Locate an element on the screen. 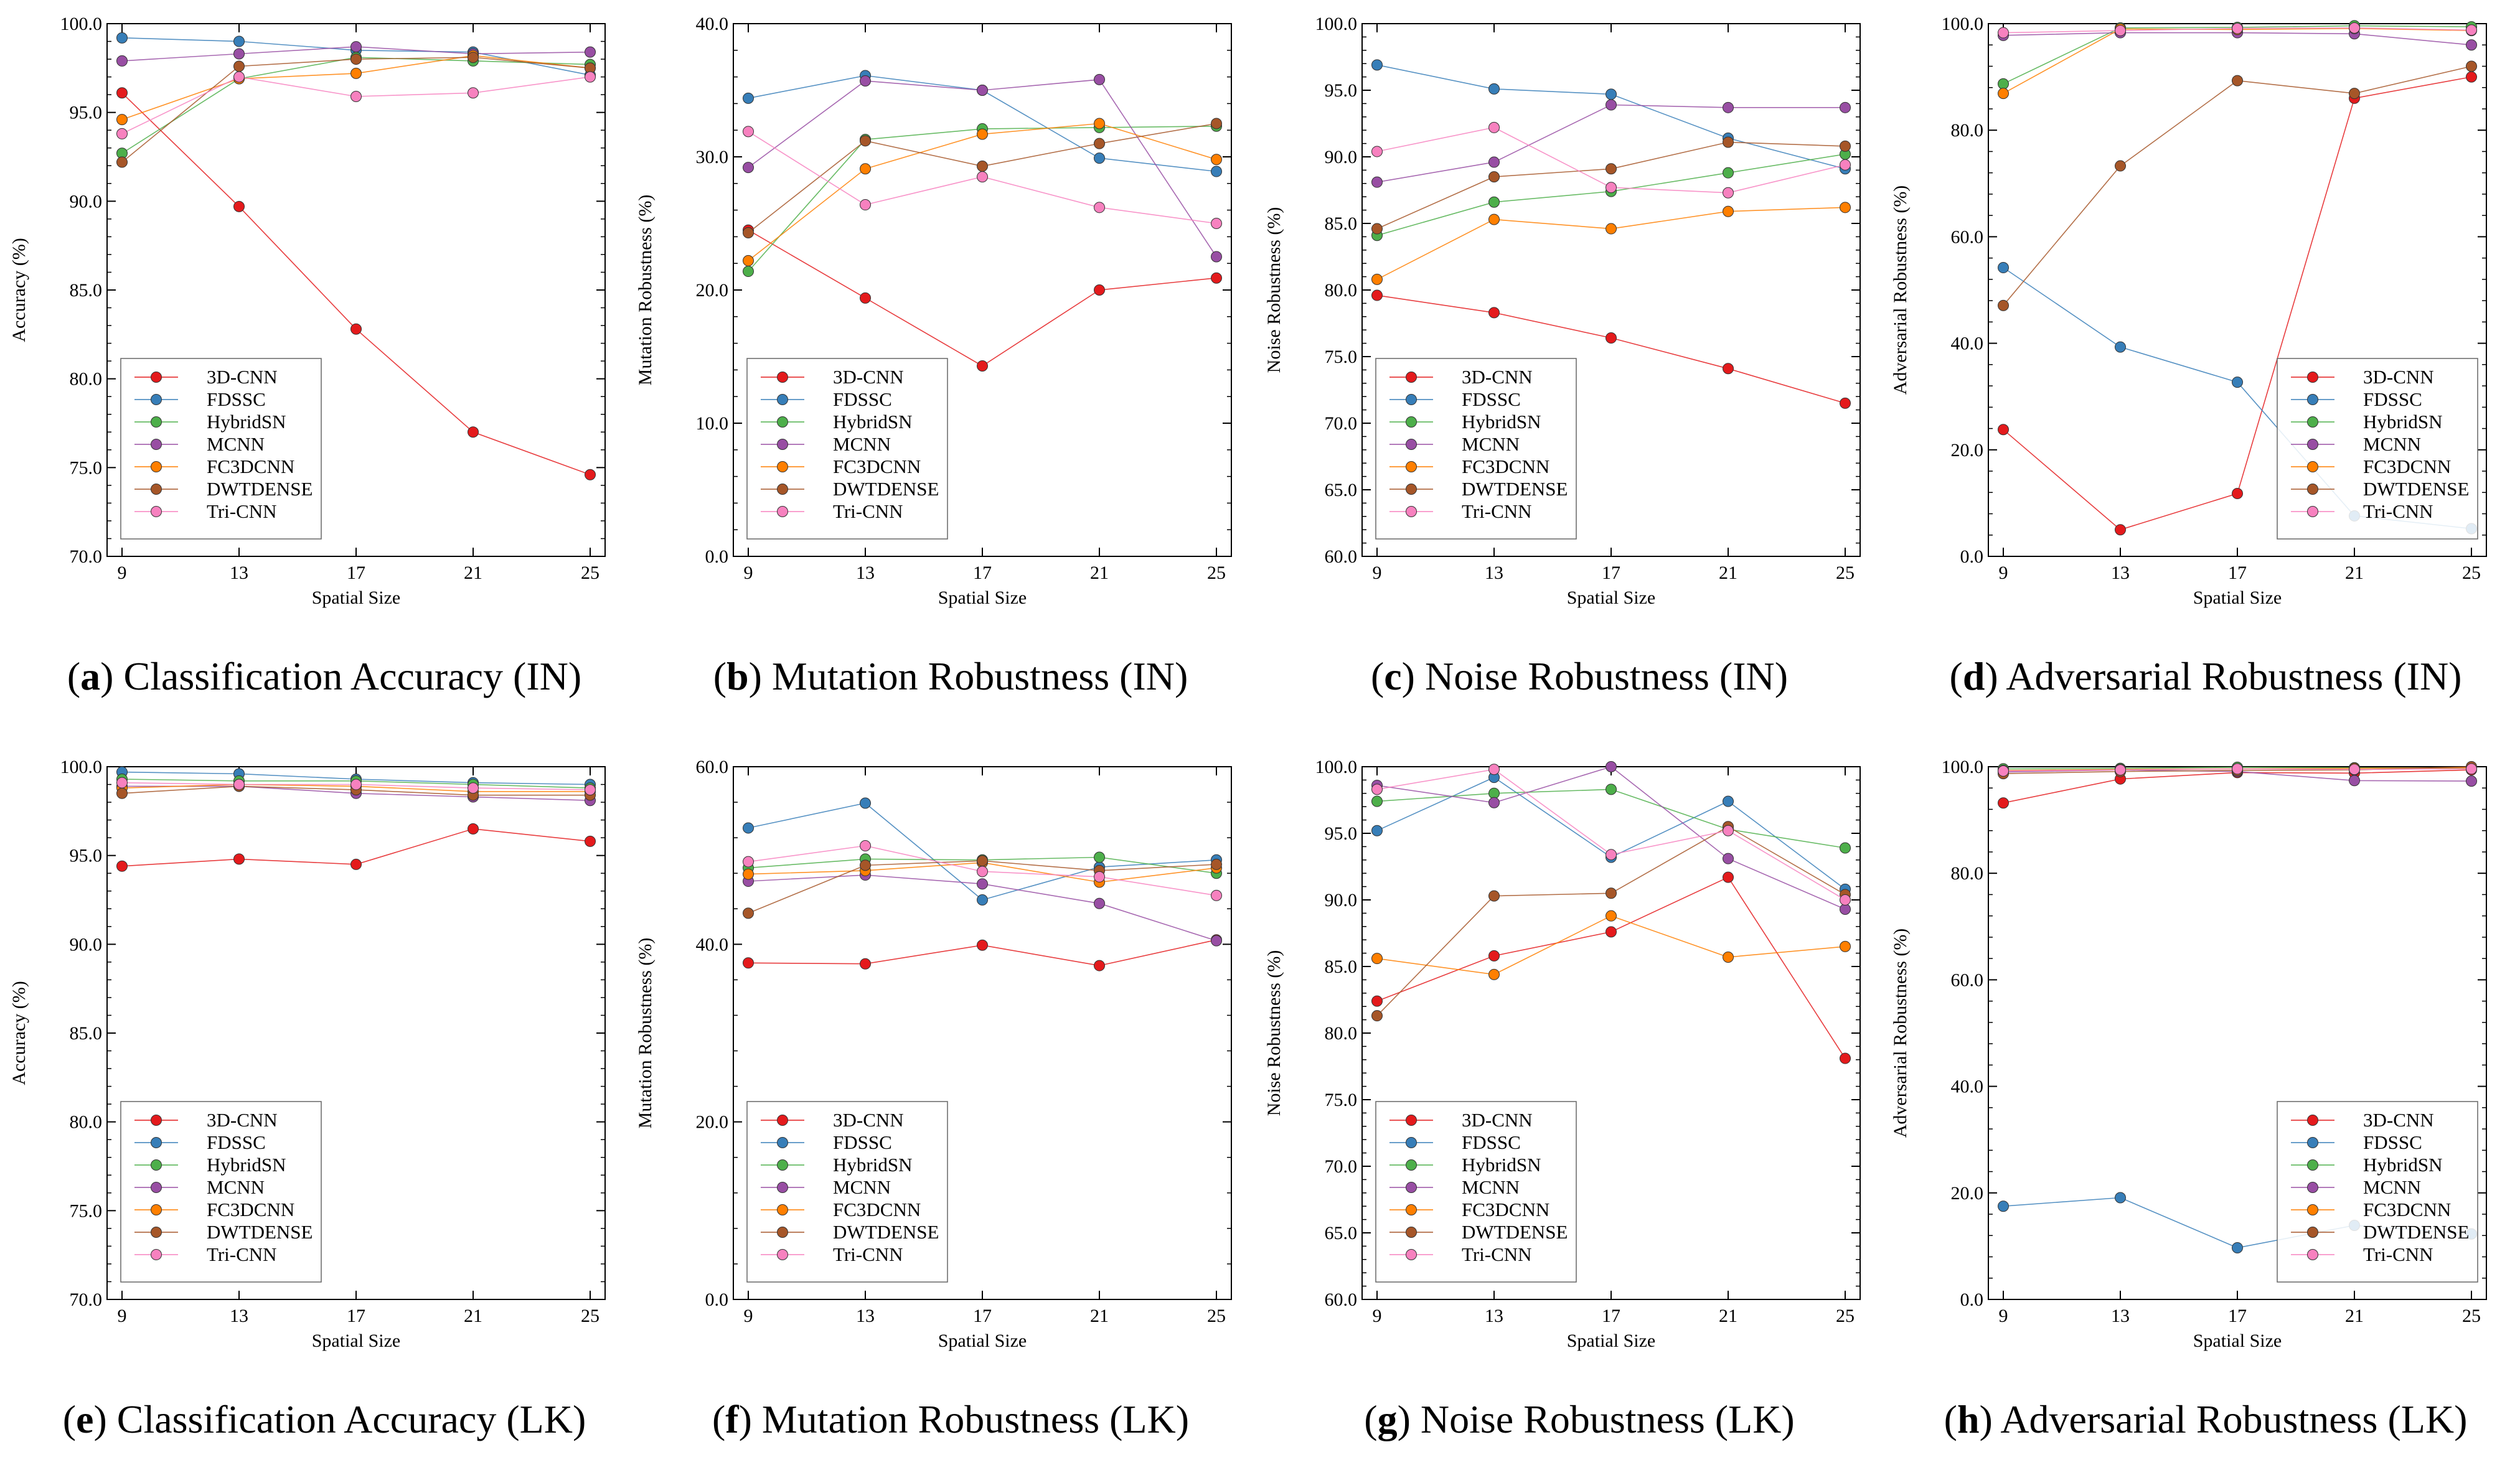 Image resolution: width=2520 pixels, height=1460 pixels. series-FC3DCNN is located at coordinates (1611, 243).